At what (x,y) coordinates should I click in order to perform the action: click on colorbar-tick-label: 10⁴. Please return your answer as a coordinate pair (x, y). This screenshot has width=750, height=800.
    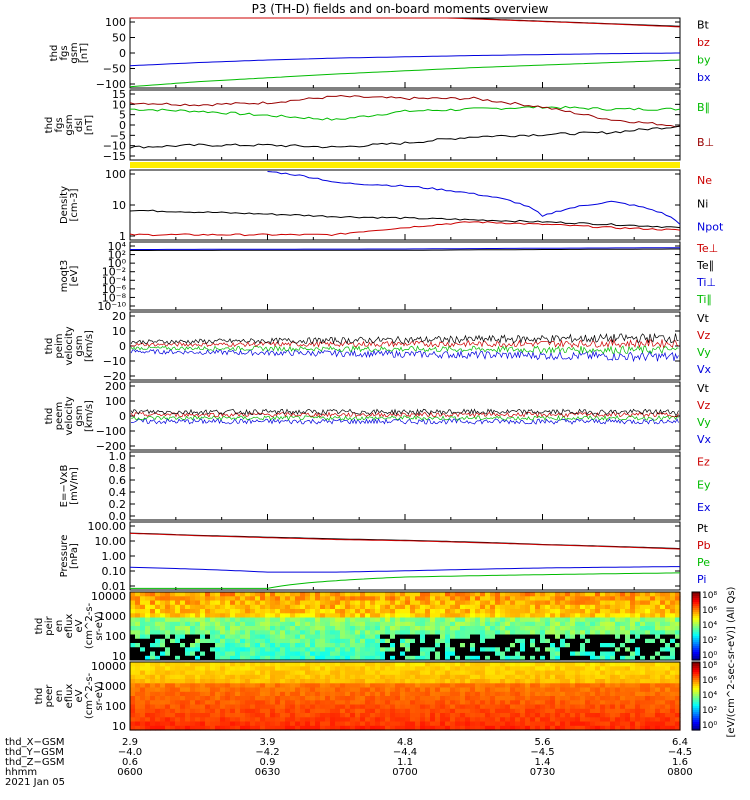
    Looking at the image, I should click on (709, 696).